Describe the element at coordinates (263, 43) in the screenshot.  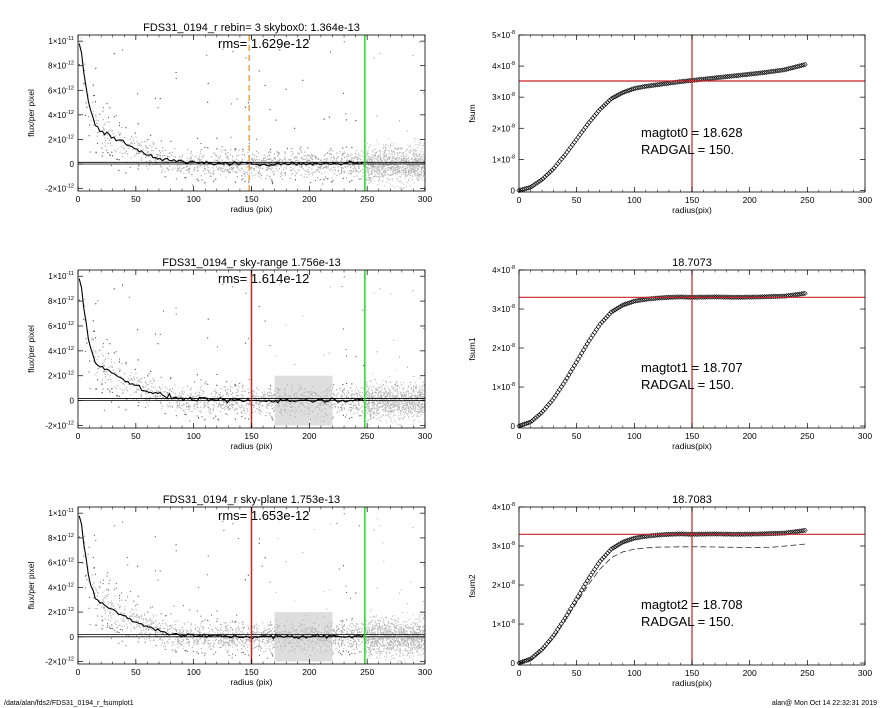
I see `rms-annotation: rms= 1.629e-12` at that location.